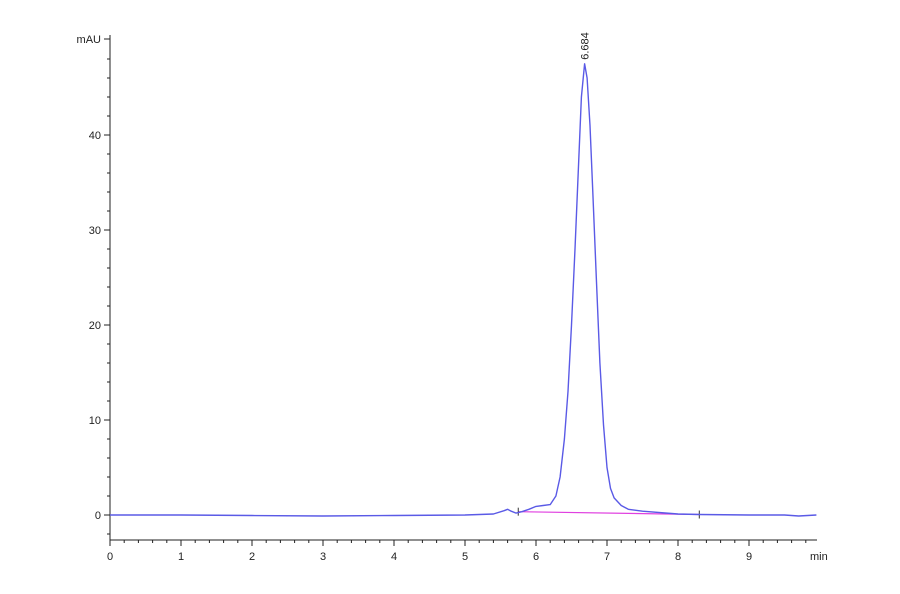 The width and height of the screenshot is (900, 594). What do you see at coordinates (252, 557) in the screenshot?
I see `x-tick-label: 2` at bounding box center [252, 557].